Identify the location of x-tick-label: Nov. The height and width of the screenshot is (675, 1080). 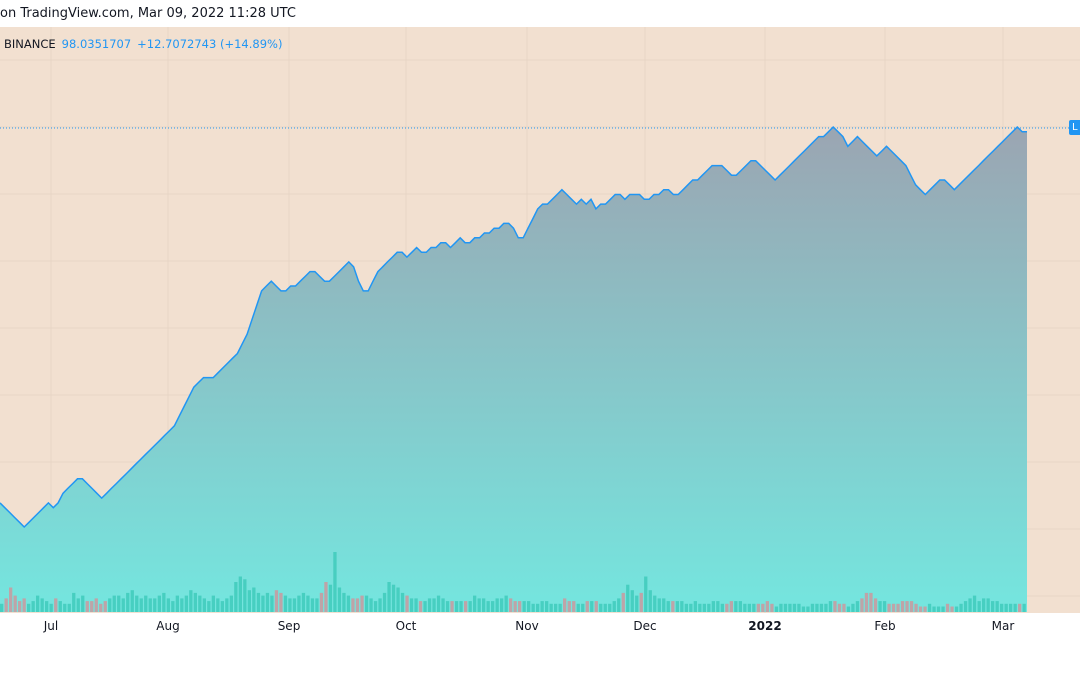
(527, 626).